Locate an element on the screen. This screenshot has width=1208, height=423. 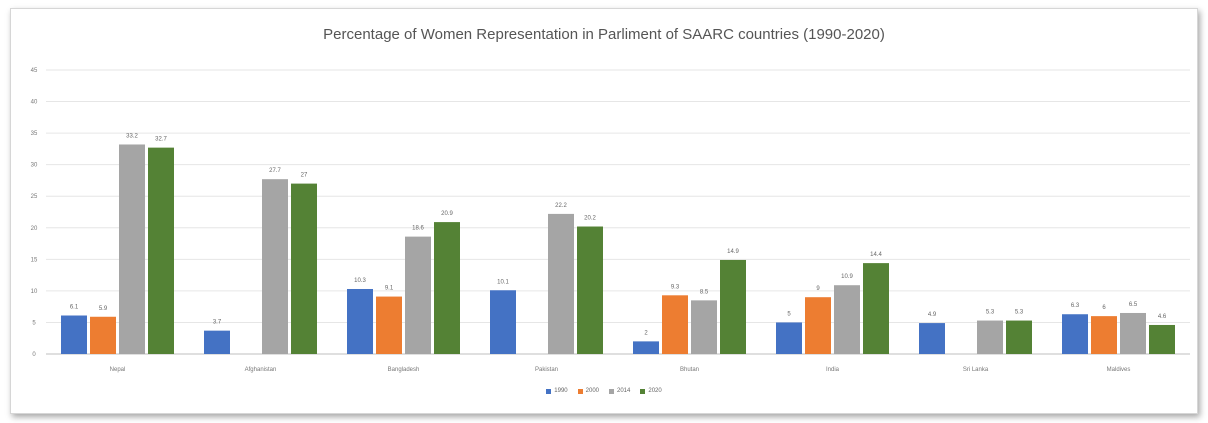
bar-1990-afghanistan is located at coordinates (217, 342).